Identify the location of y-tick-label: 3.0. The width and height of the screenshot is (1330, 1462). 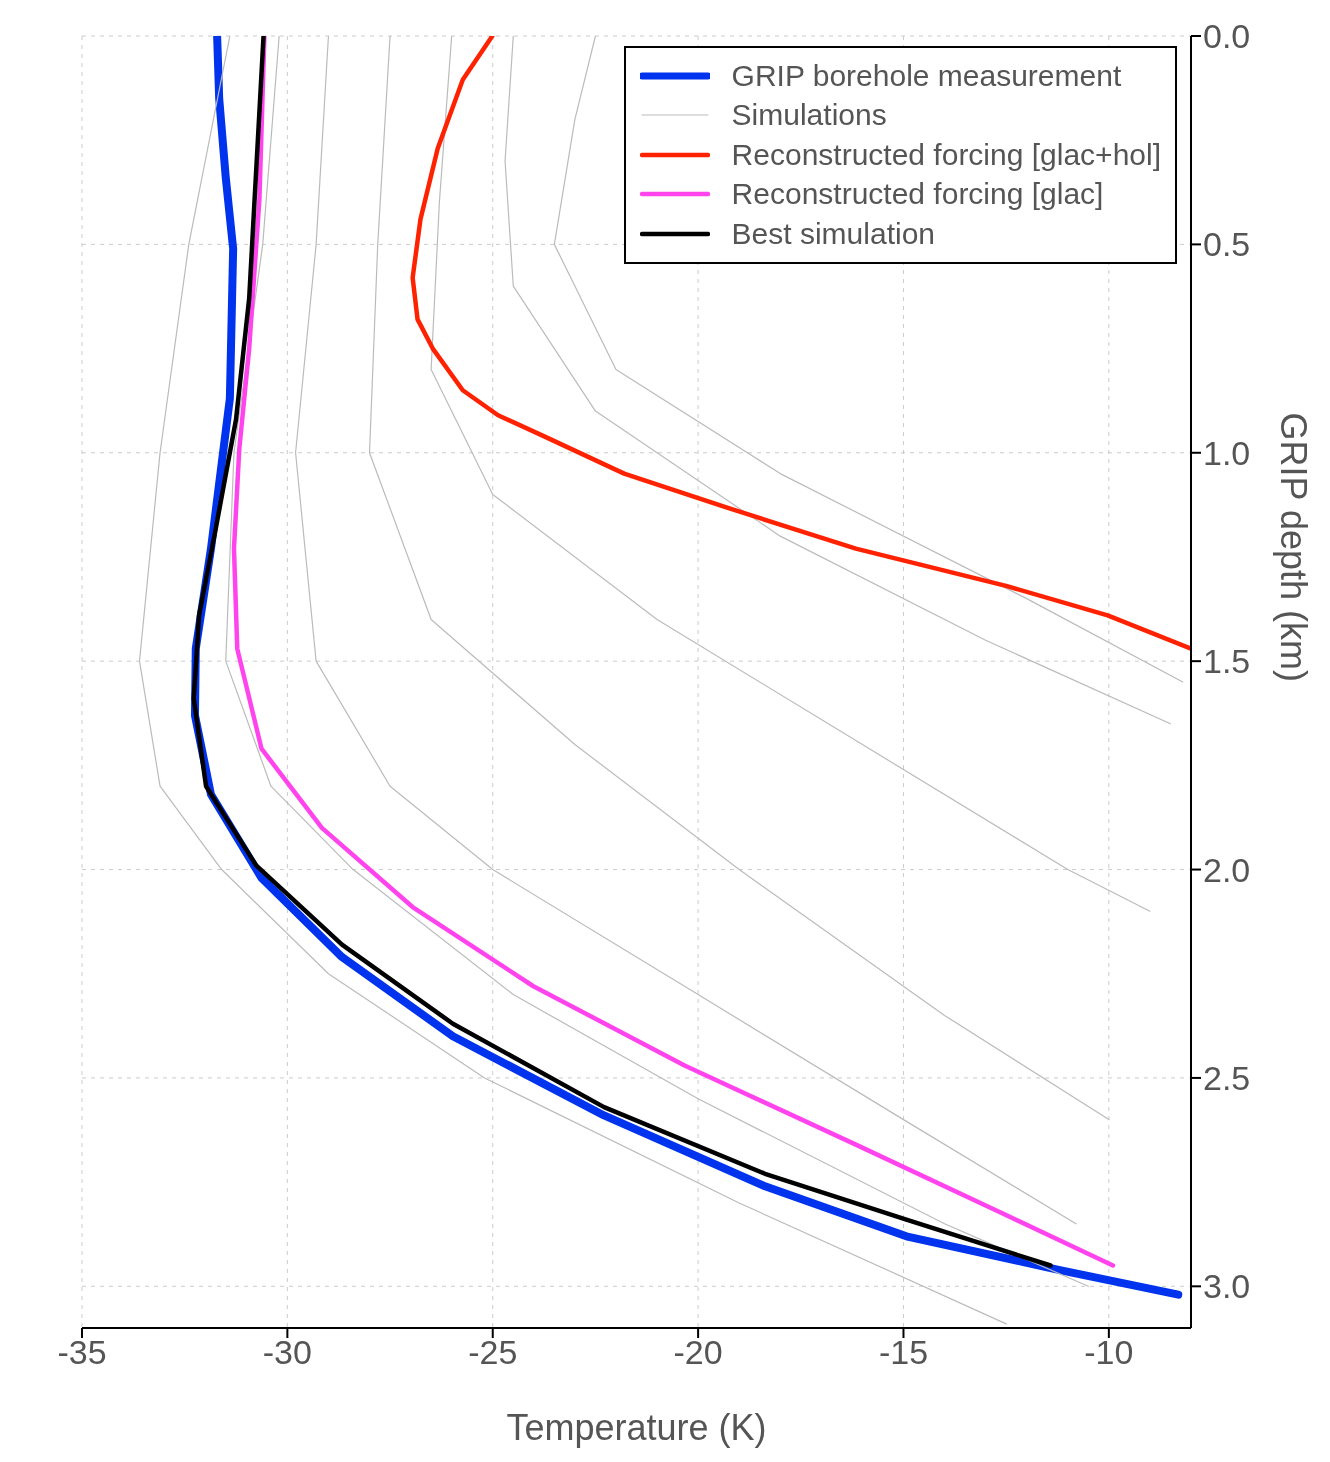
(1227, 1286).